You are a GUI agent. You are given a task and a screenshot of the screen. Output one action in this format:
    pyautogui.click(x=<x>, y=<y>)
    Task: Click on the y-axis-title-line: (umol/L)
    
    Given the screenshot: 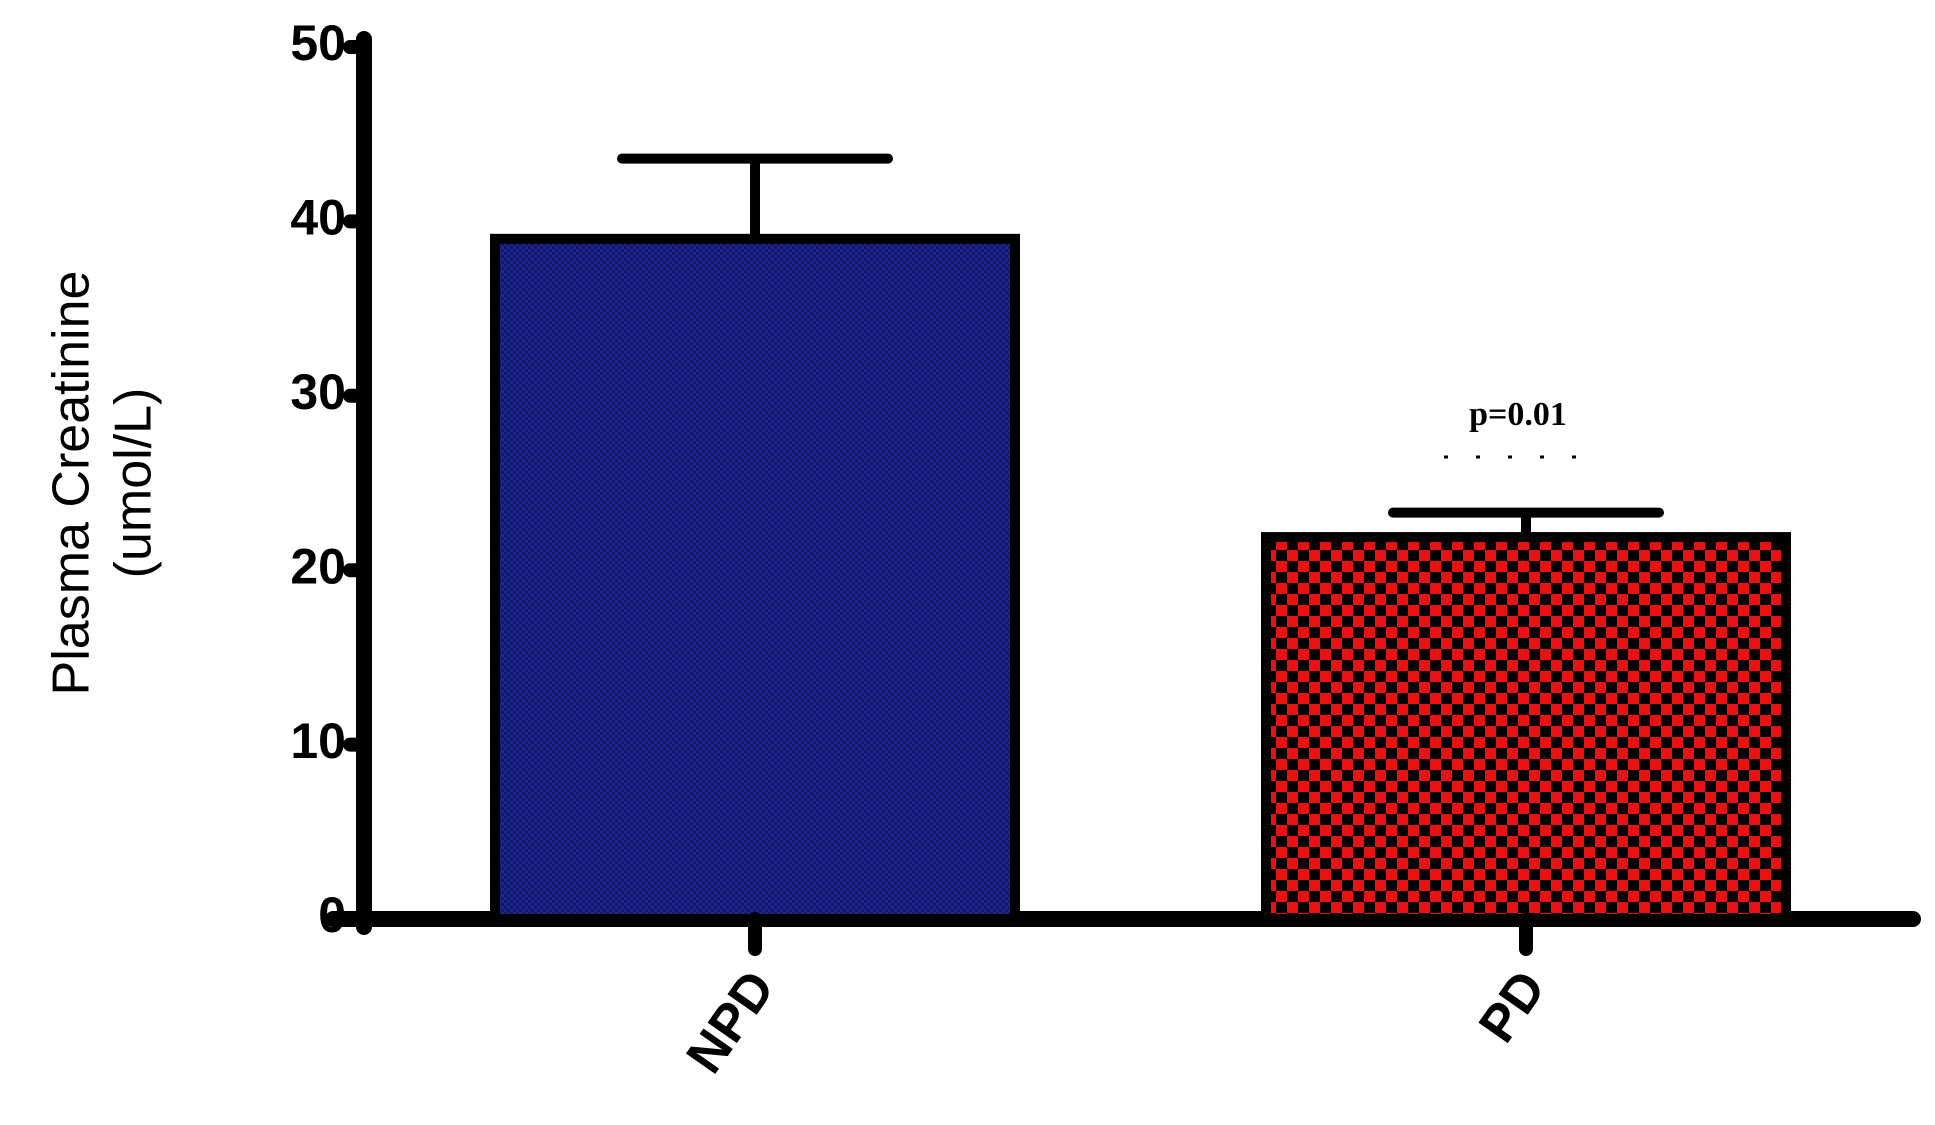 What is the action you would take?
    pyautogui.click(x=134, y=483)
    